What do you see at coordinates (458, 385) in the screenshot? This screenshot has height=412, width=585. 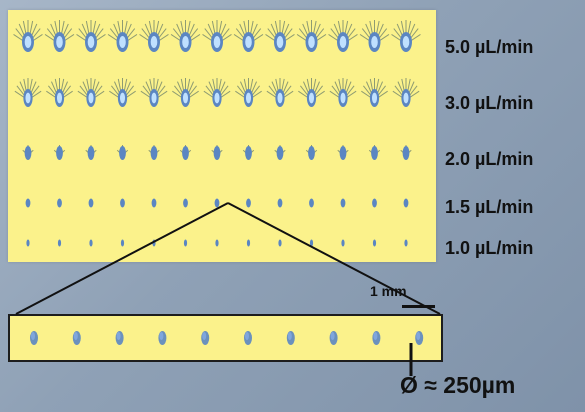 I see `droplet-diameter-label: Ø ≈ 250µm` at bounding box center [458, 385].